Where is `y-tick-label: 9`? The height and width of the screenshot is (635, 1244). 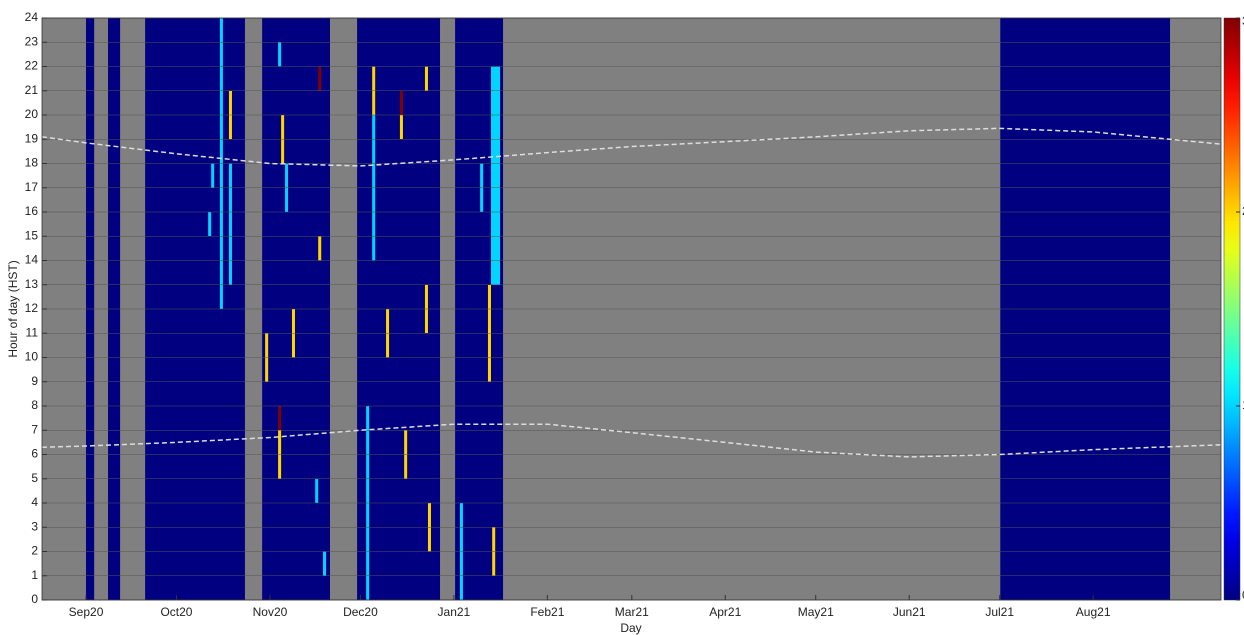
y-tick-label: 9 is located at coordinates (34, 381).